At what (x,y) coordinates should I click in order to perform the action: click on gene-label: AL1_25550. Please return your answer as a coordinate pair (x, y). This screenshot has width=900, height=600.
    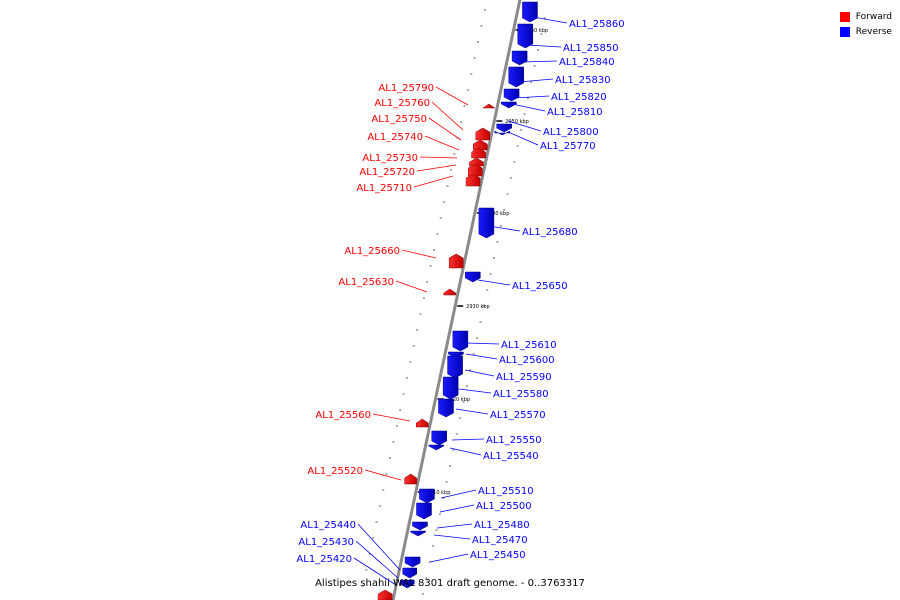
    Looking at the image, I should click on (514, 440).